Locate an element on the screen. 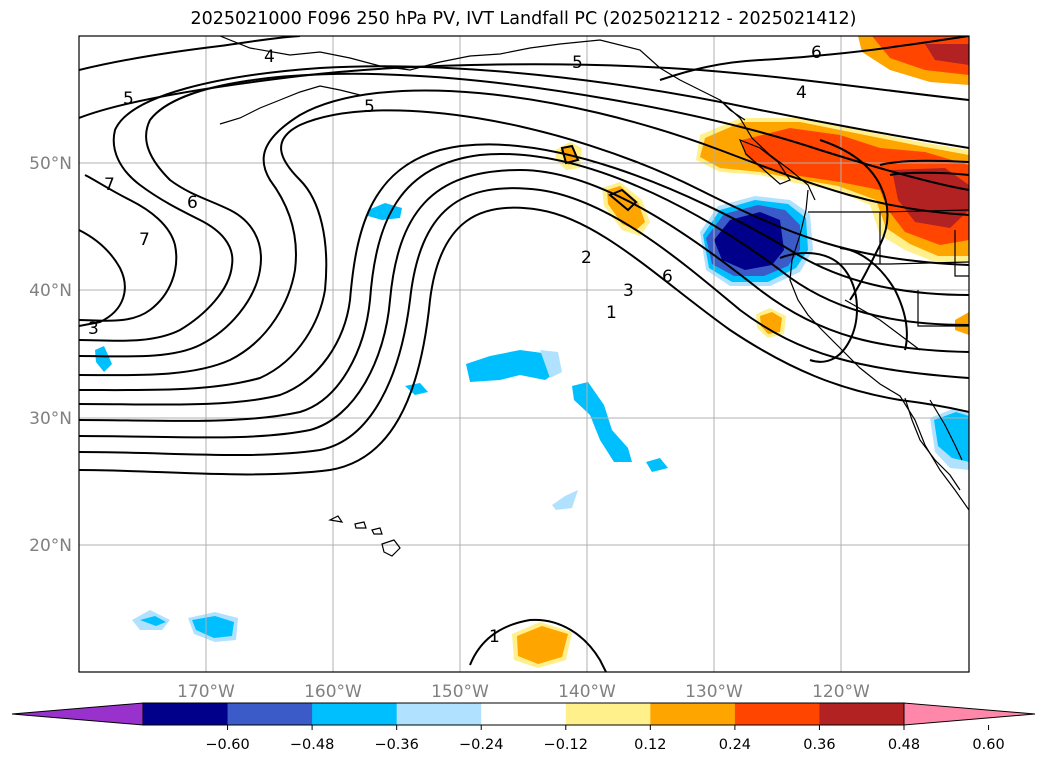 The height and width of the screenshot is (765, 1047). gulf-california is located at coordinates (946, 430).